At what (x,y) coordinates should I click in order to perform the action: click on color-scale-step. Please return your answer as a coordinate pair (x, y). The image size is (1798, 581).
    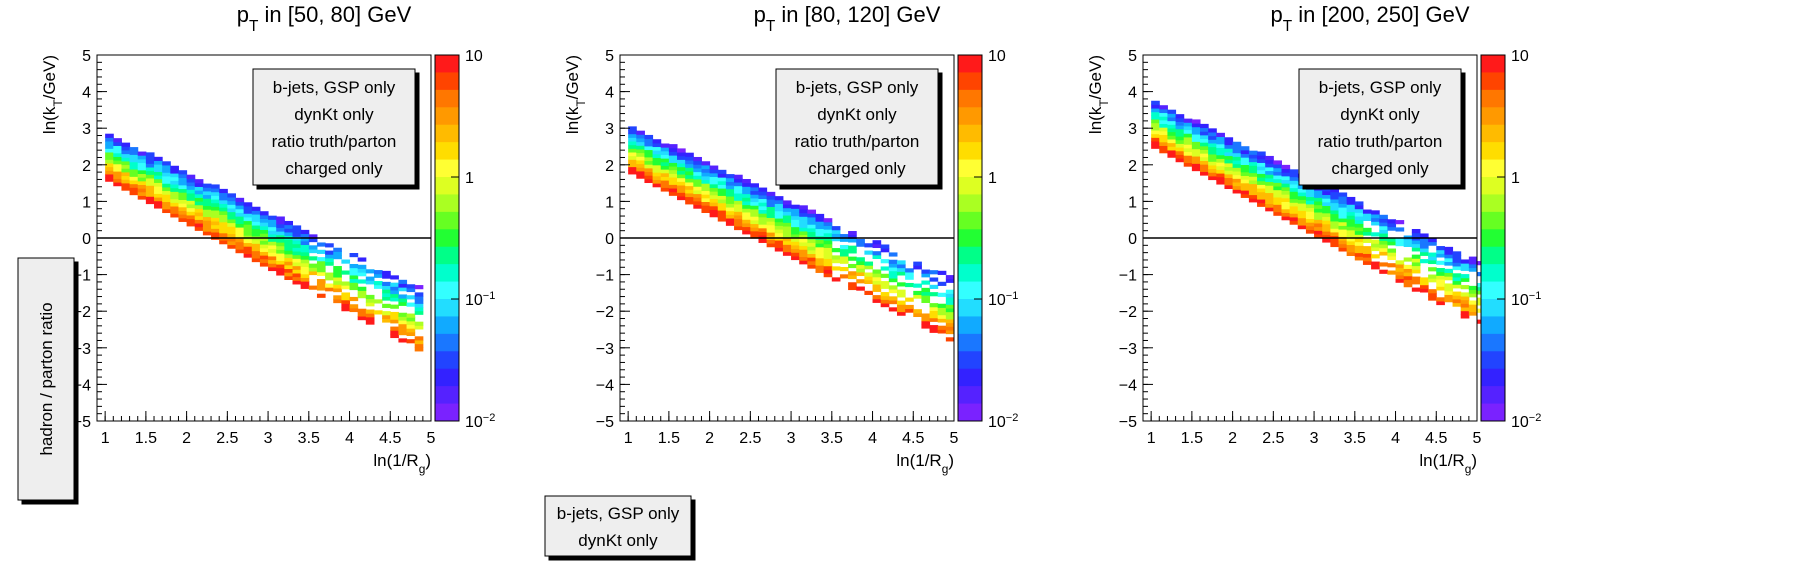
    Looking at the image, I should click on (447, 273).